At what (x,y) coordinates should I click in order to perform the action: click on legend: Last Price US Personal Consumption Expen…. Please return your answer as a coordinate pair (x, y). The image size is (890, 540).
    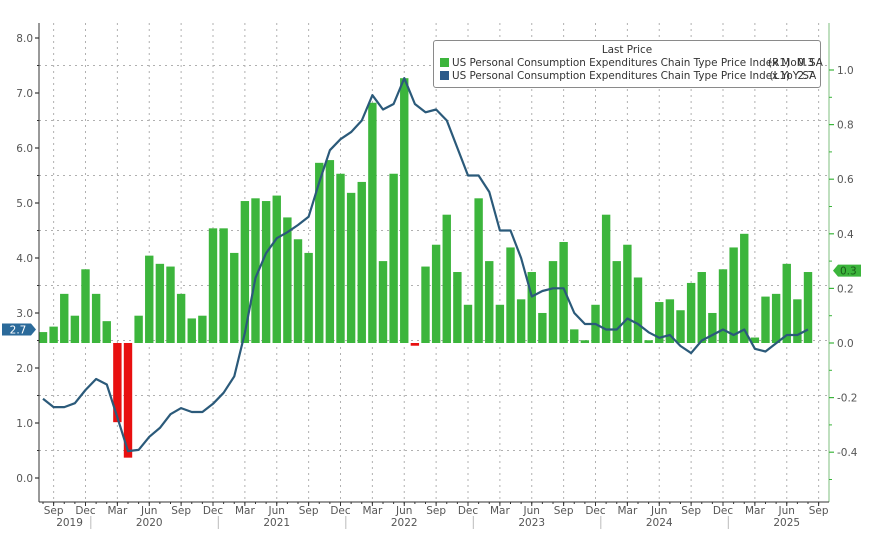
    Looking at the image, I should click on (628, 64).